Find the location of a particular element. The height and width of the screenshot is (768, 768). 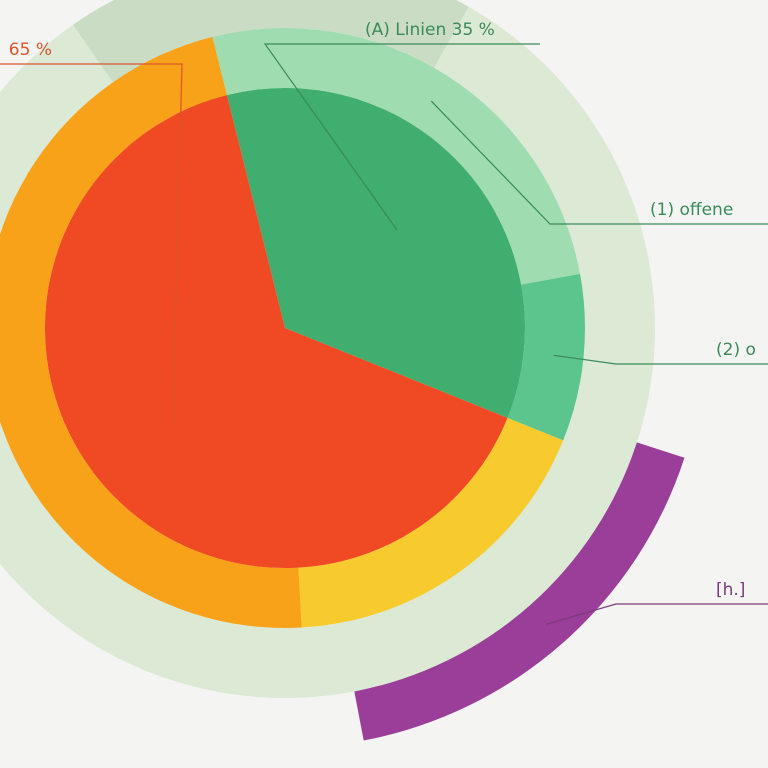

segment-label: 65 % is located at coordinates (30, 50).